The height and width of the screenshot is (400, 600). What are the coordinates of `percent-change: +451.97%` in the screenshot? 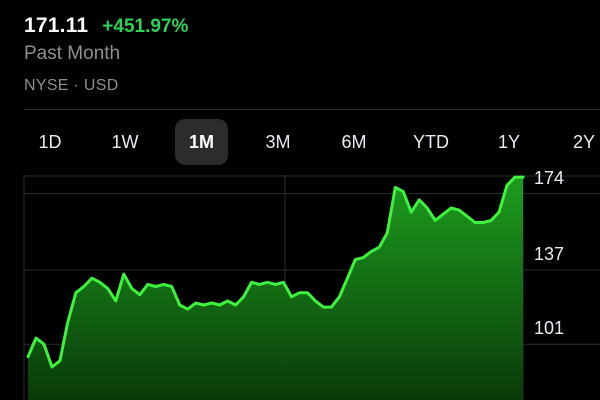 It's located at (145, 26).